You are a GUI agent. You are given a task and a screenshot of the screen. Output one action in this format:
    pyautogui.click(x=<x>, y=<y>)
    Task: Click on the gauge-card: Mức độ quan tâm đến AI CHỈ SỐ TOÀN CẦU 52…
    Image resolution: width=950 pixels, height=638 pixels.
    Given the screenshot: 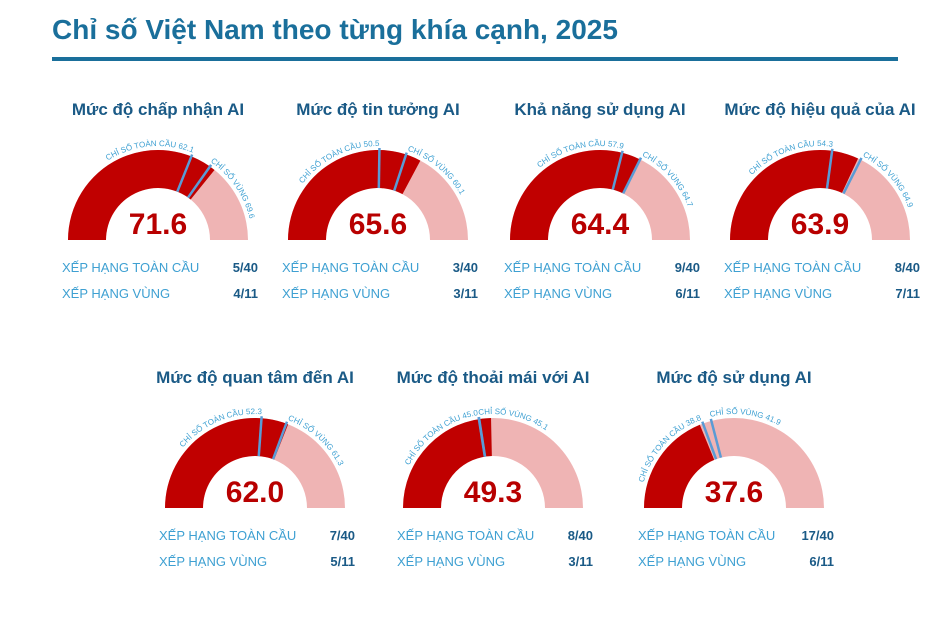 What is the action you would take?
    pyautogui.click(x=255, y=503)
    